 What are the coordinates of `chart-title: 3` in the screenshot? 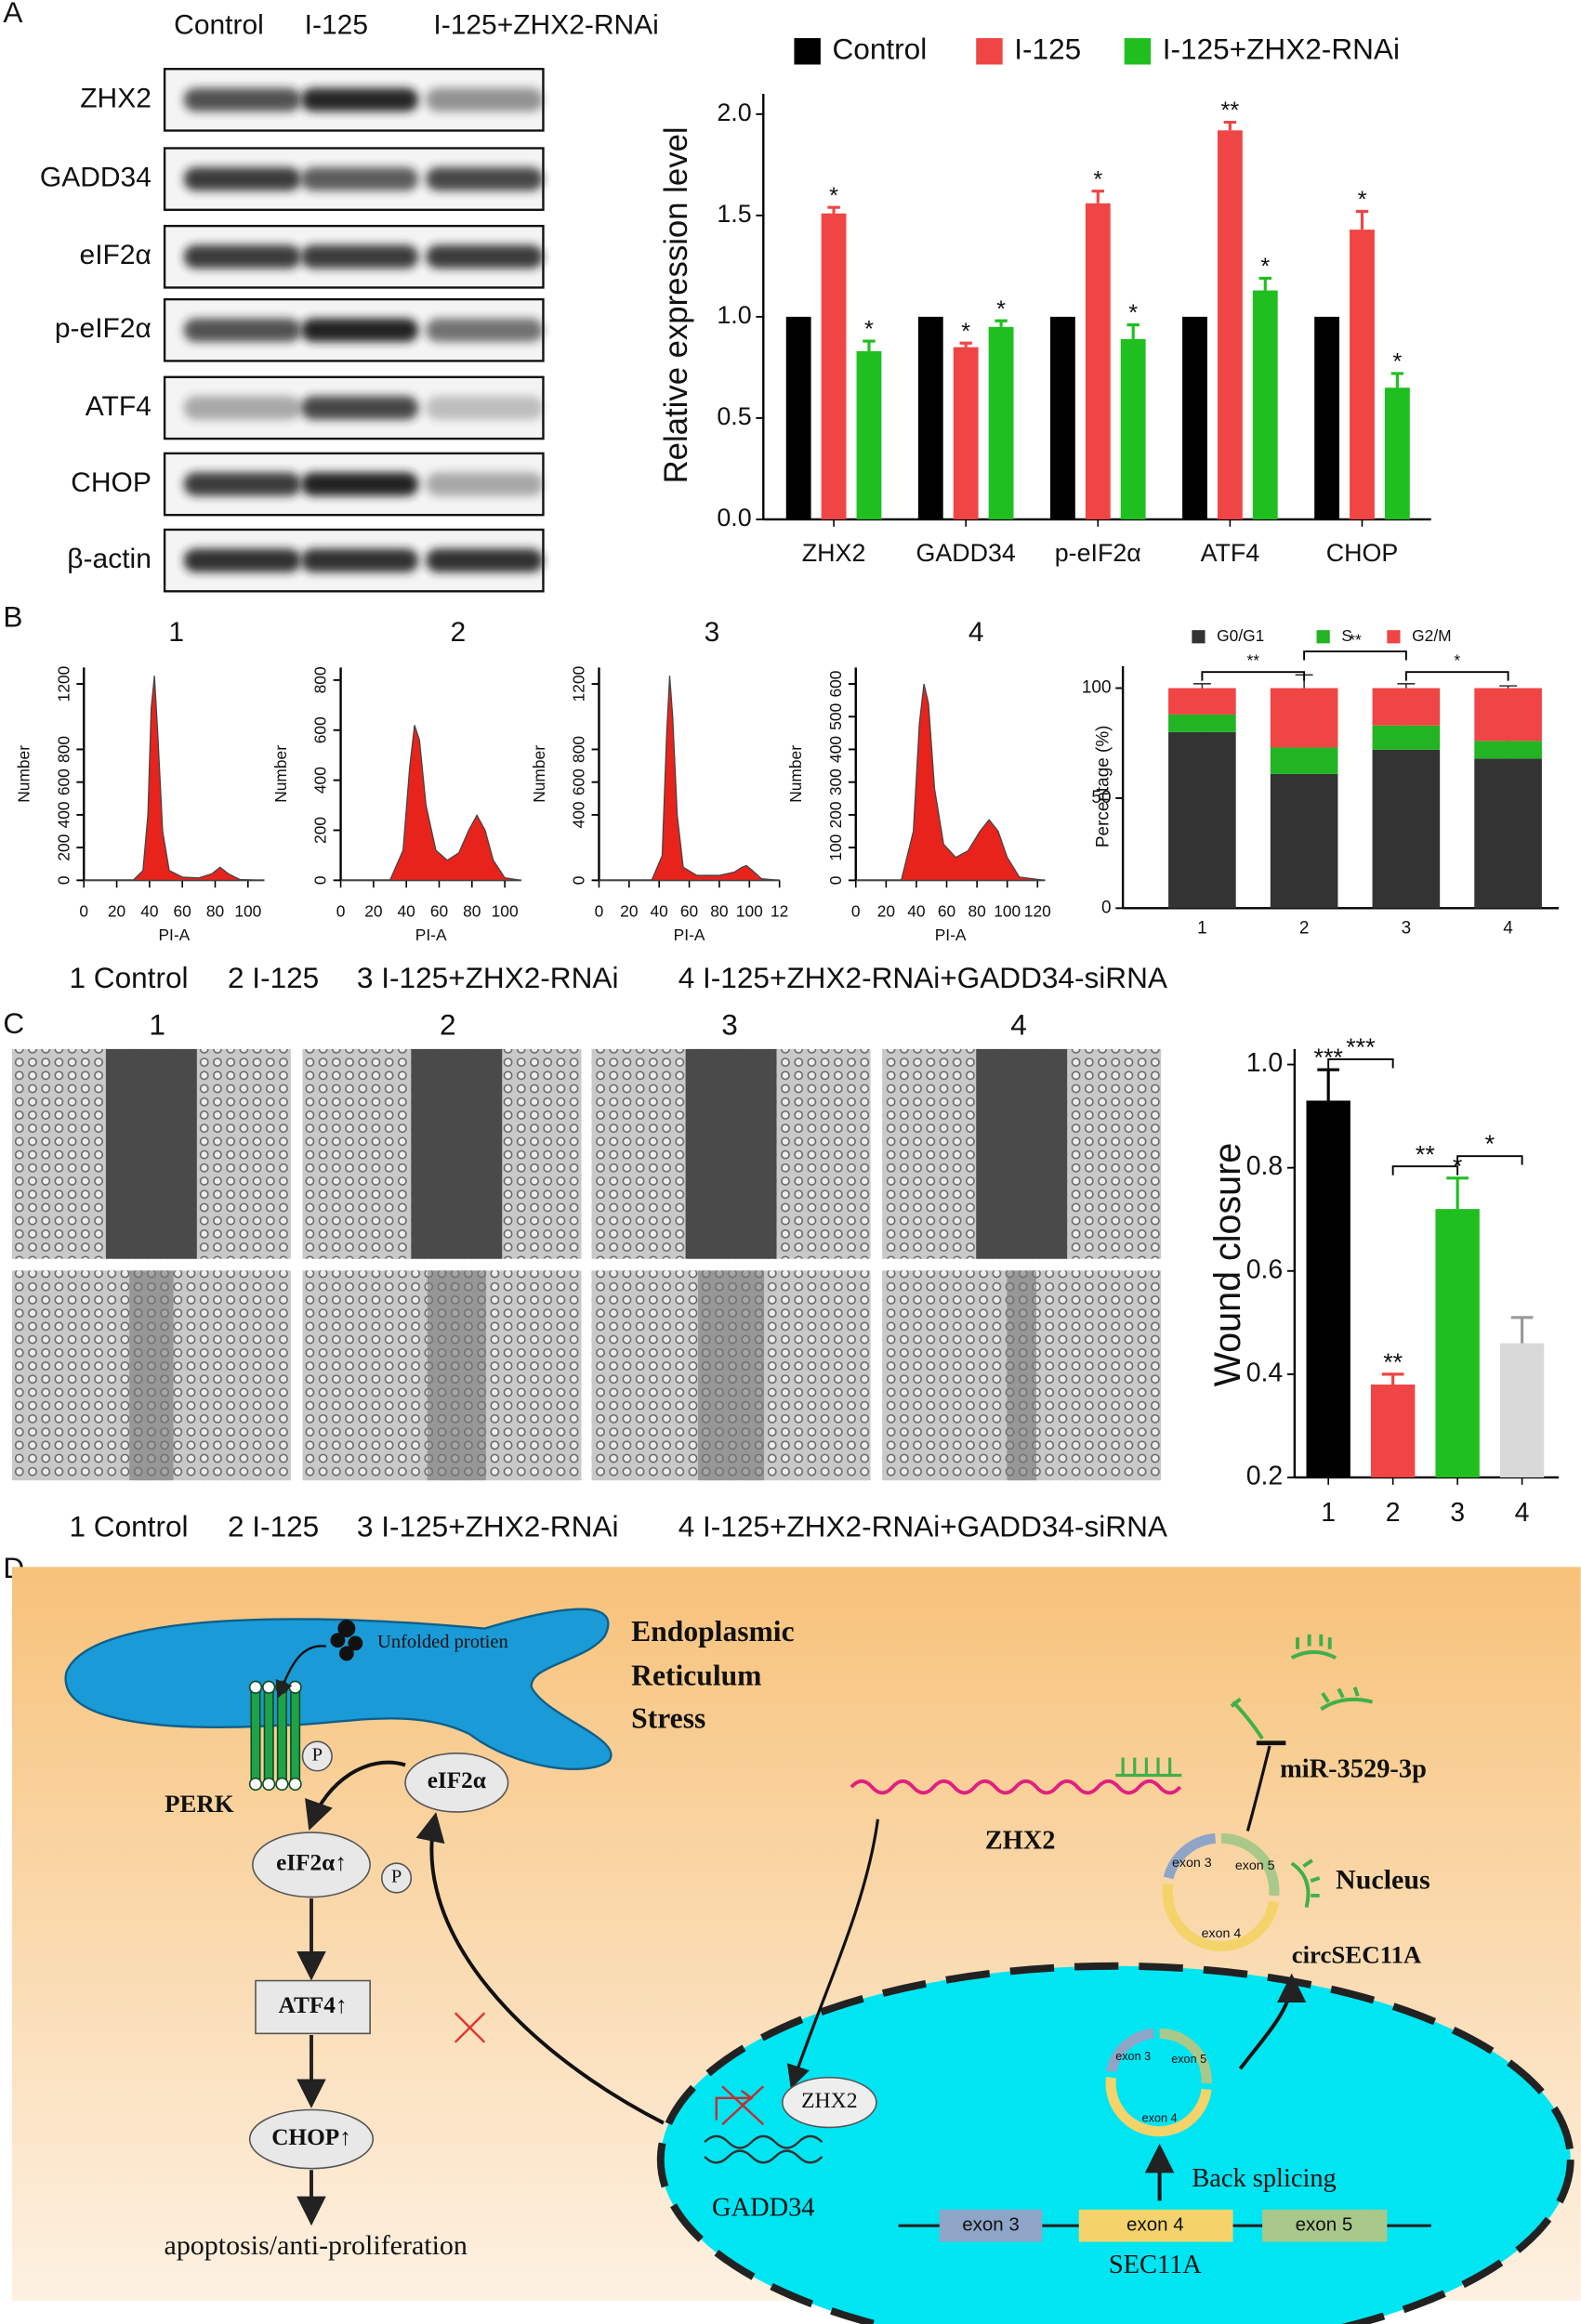 It's located at (712, 633).